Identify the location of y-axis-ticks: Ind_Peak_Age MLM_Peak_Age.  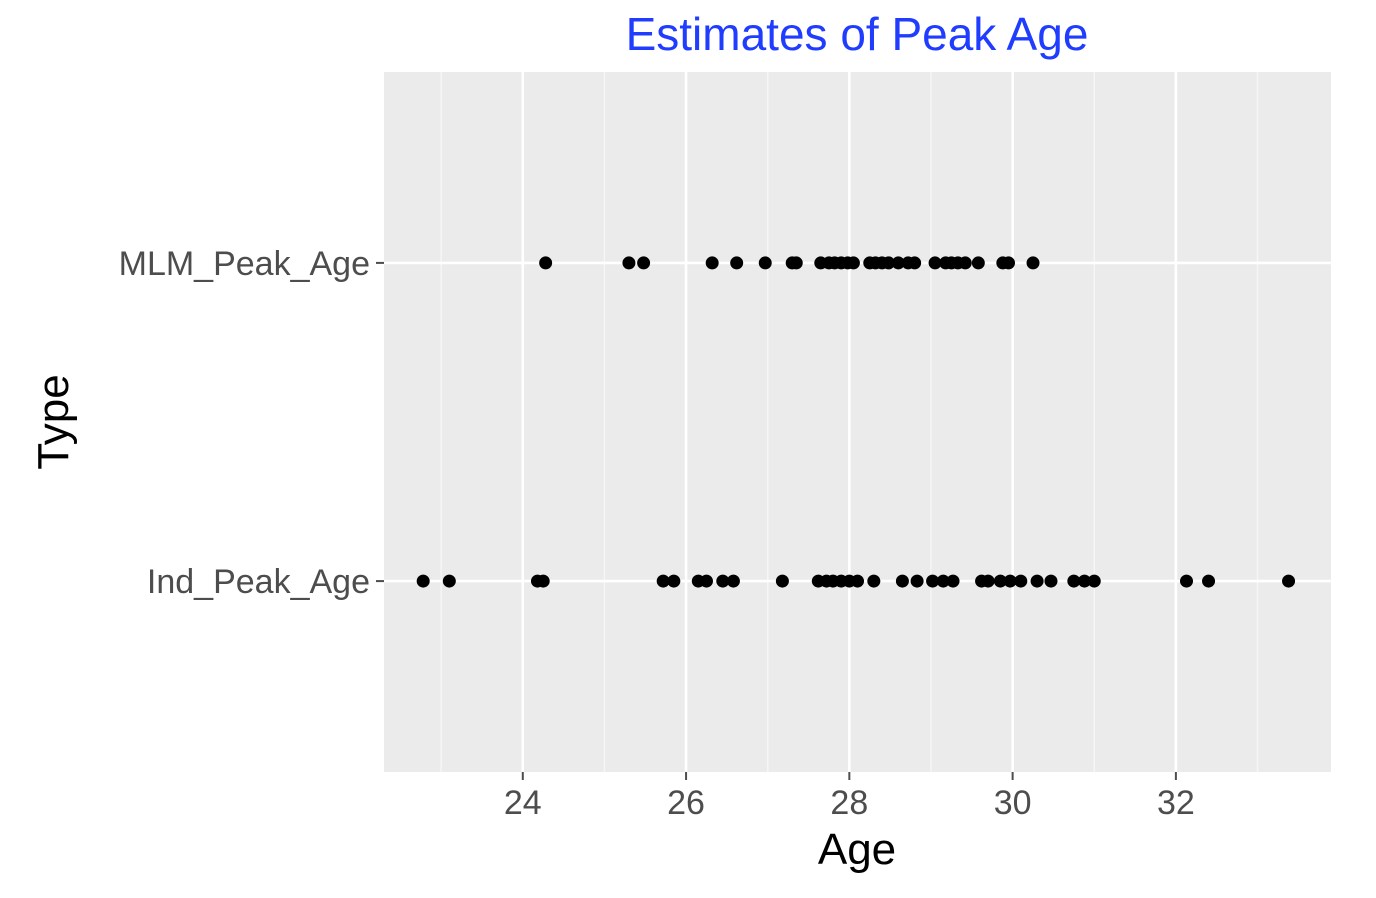
(251, 423).